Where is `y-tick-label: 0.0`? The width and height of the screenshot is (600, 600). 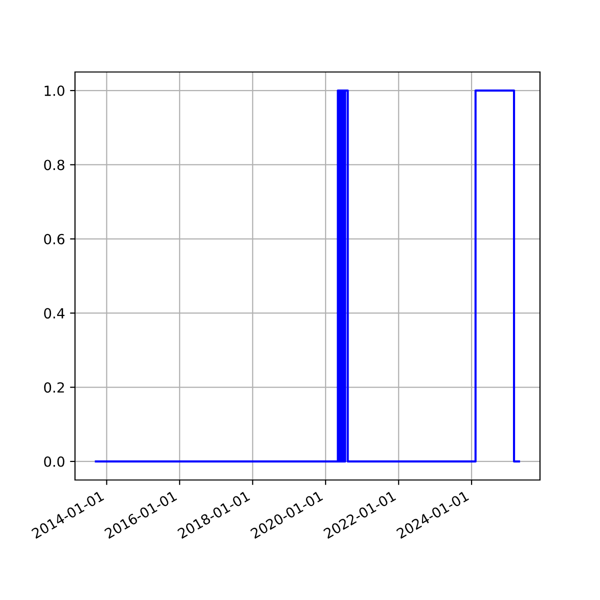
y-tick-label: 0.0 is located at coordinates (54, 461).